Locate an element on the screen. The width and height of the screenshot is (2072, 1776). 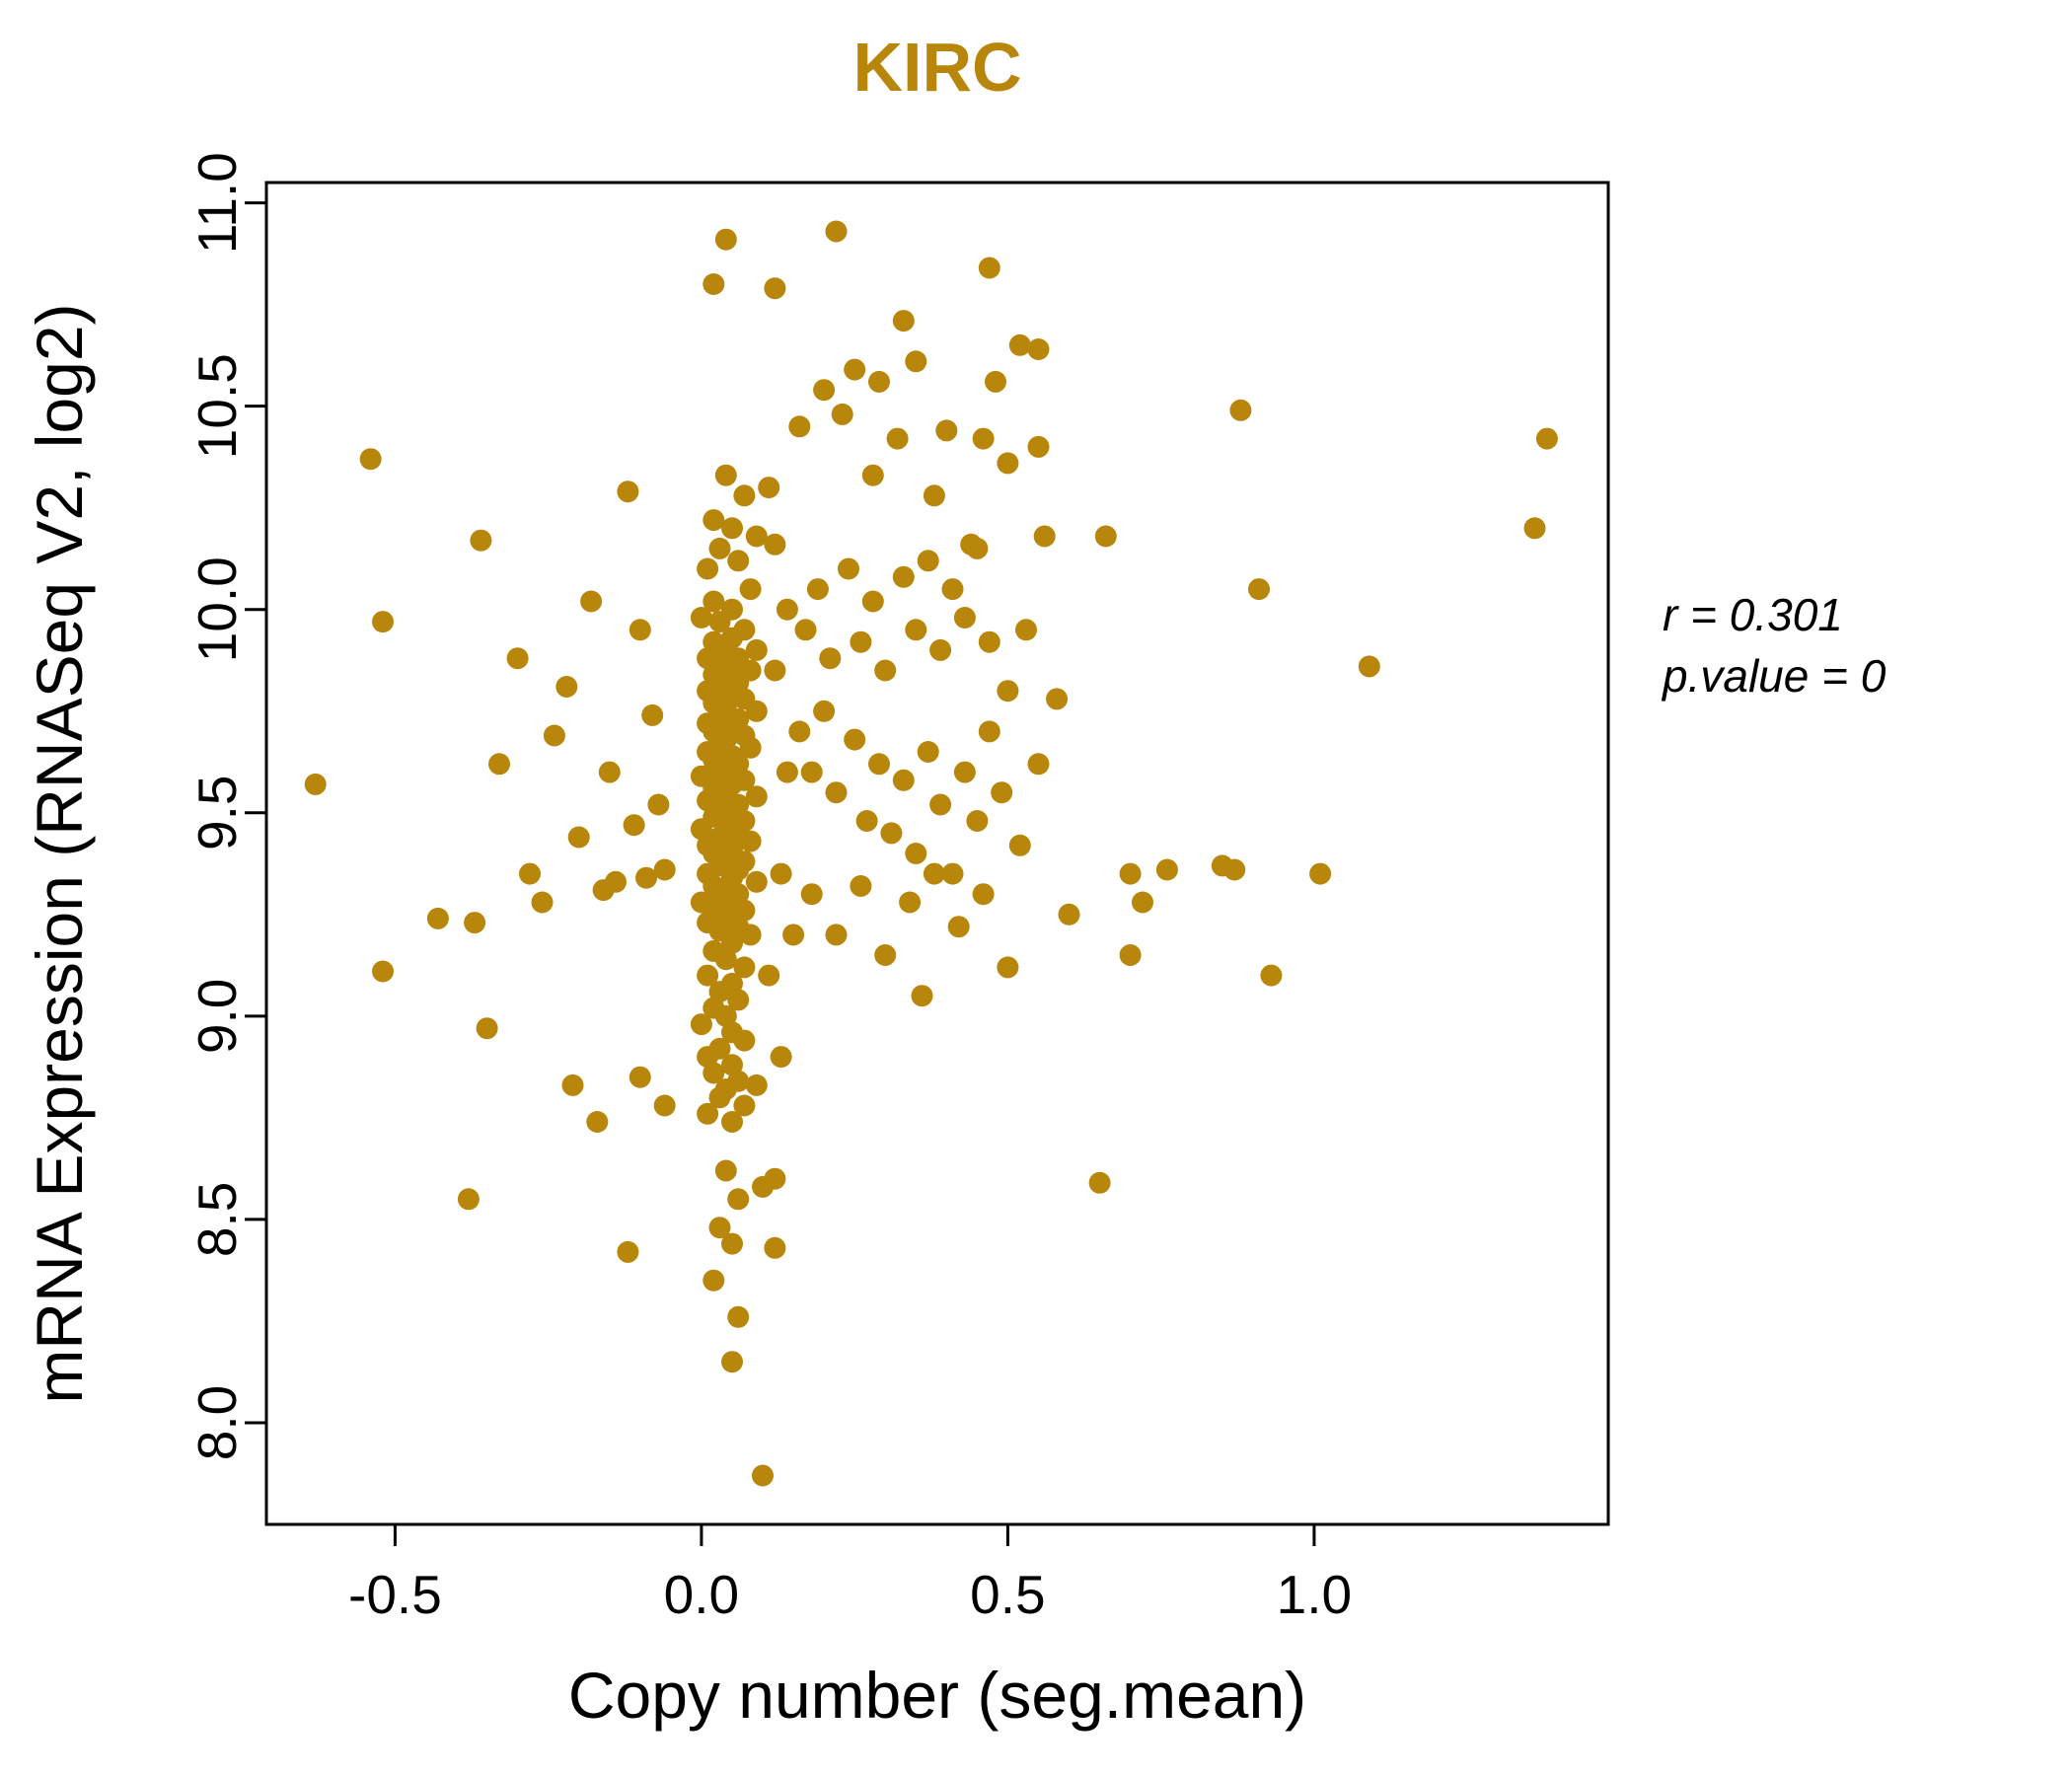
y-tick-label: 11.0 is located at coordinates (217, 203).